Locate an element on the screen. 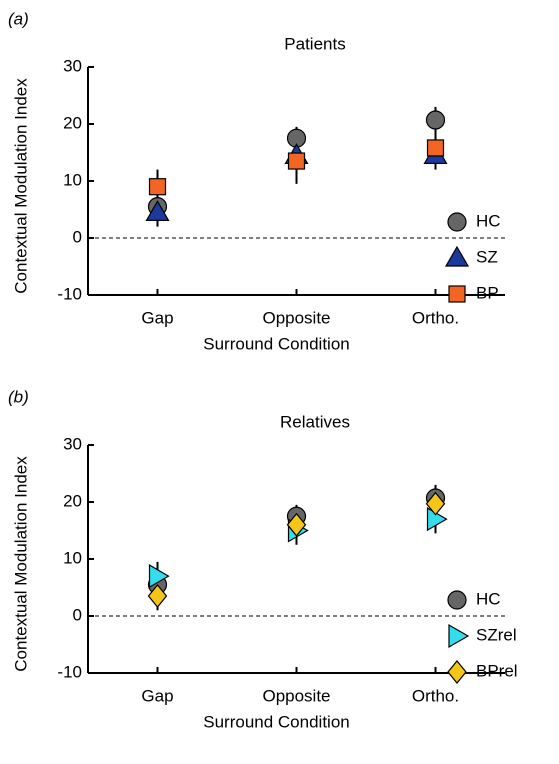 This screenshot has width=559, height=764. chart-title: Patients is located at coordinates (314, 43).